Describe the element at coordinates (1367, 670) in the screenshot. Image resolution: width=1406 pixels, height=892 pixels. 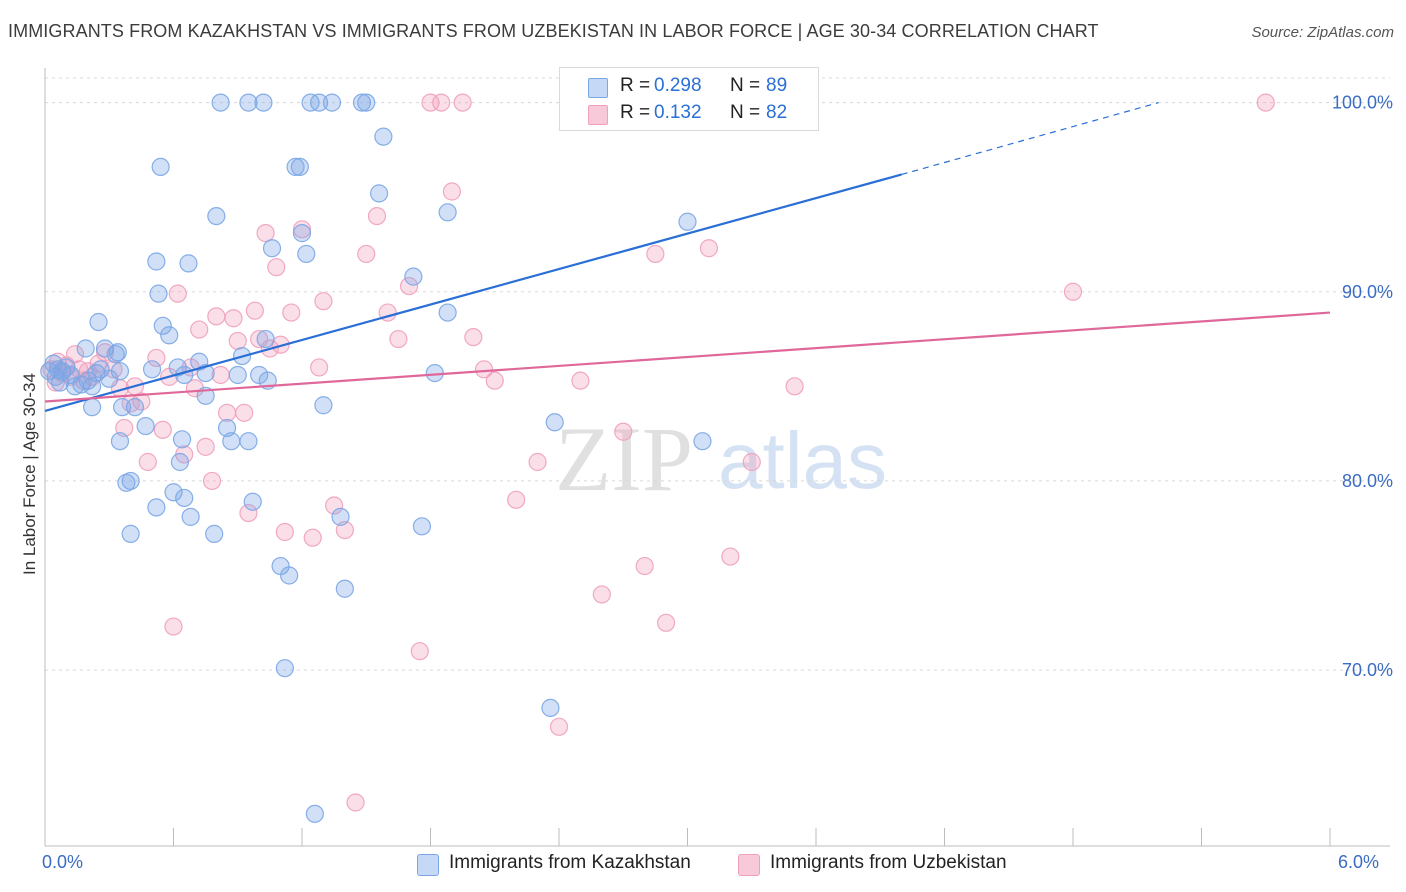
I see `y-tick-label: 70.0%` at that location.